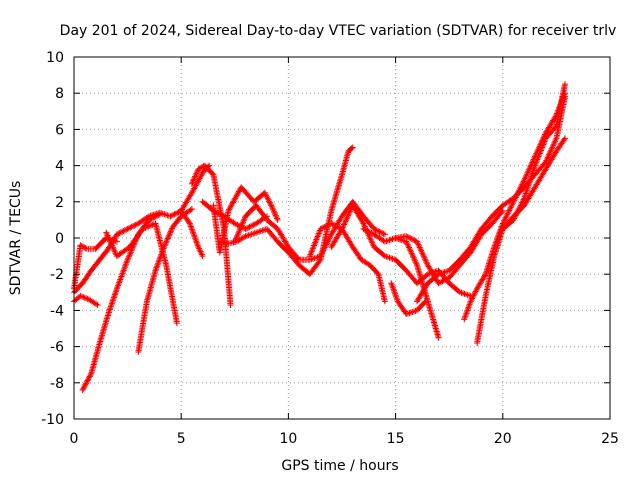  What do you see at coordinates (57, 275) in the screenshot?
I see `y-tick-label: -2` at bounding box center [57, 275].